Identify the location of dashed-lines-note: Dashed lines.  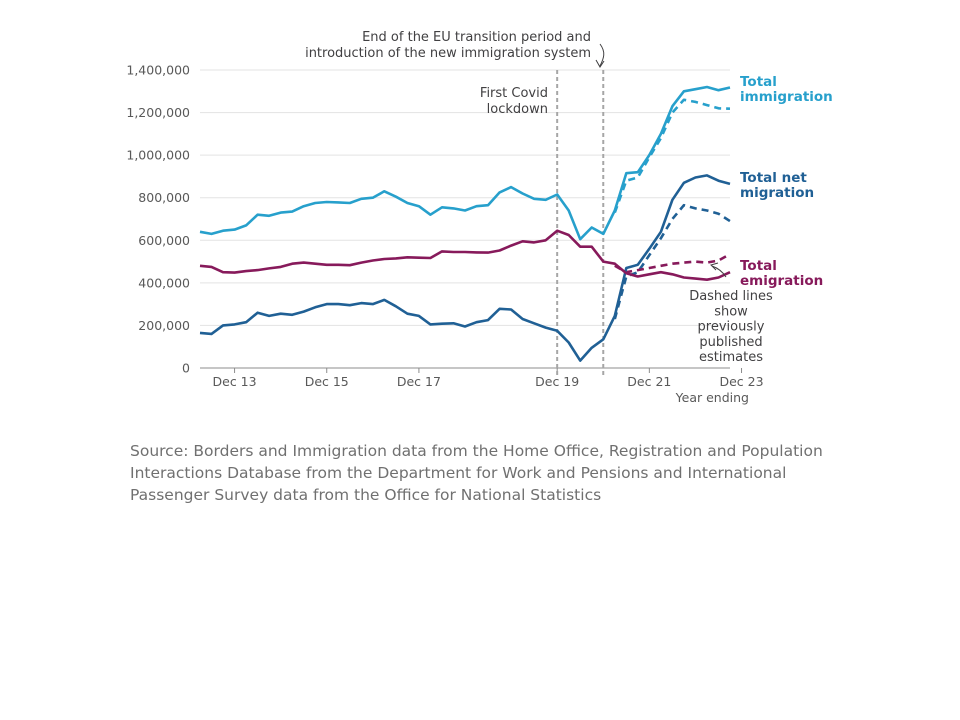
(731, 296).